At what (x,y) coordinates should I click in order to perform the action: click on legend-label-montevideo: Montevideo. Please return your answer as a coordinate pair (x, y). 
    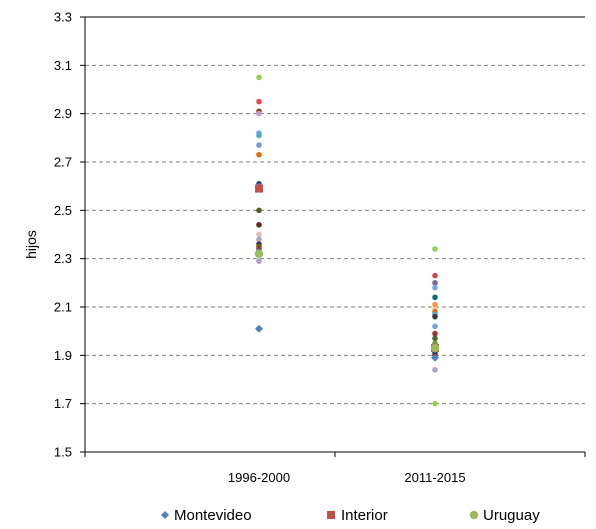
    Looking at the image, I should click on (213, 515).